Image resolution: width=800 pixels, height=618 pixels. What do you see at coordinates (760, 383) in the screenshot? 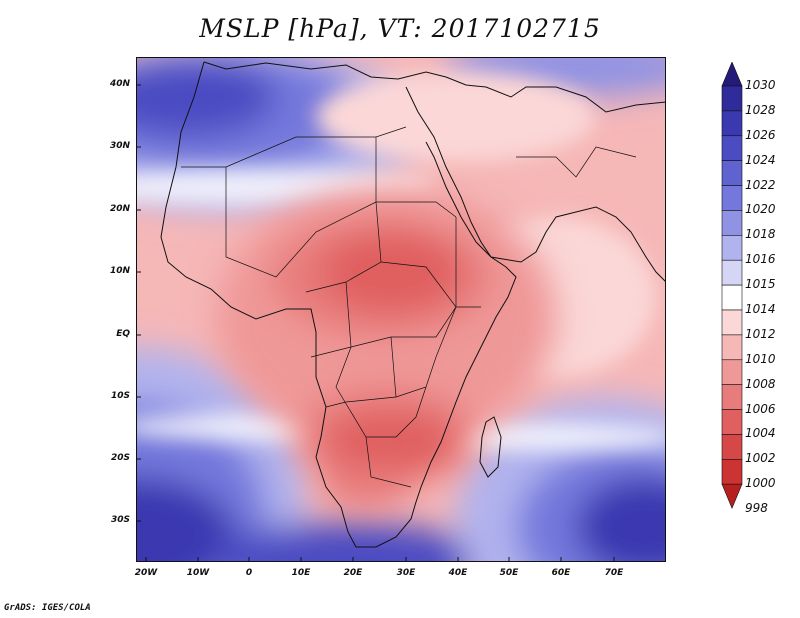
I see `colorbar-label-1008: 1008` at bounding box center [760, 383].